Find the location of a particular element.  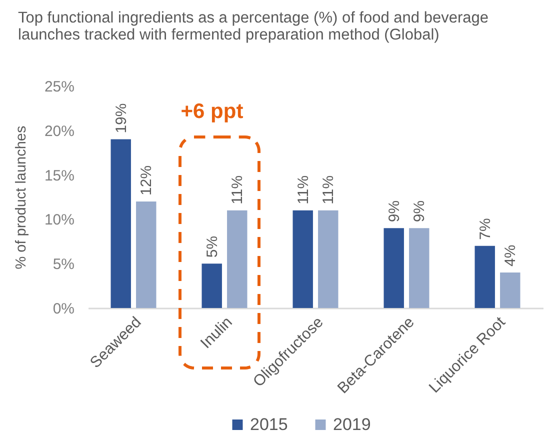

data-label: 7% is located at coordinates (485, 229).